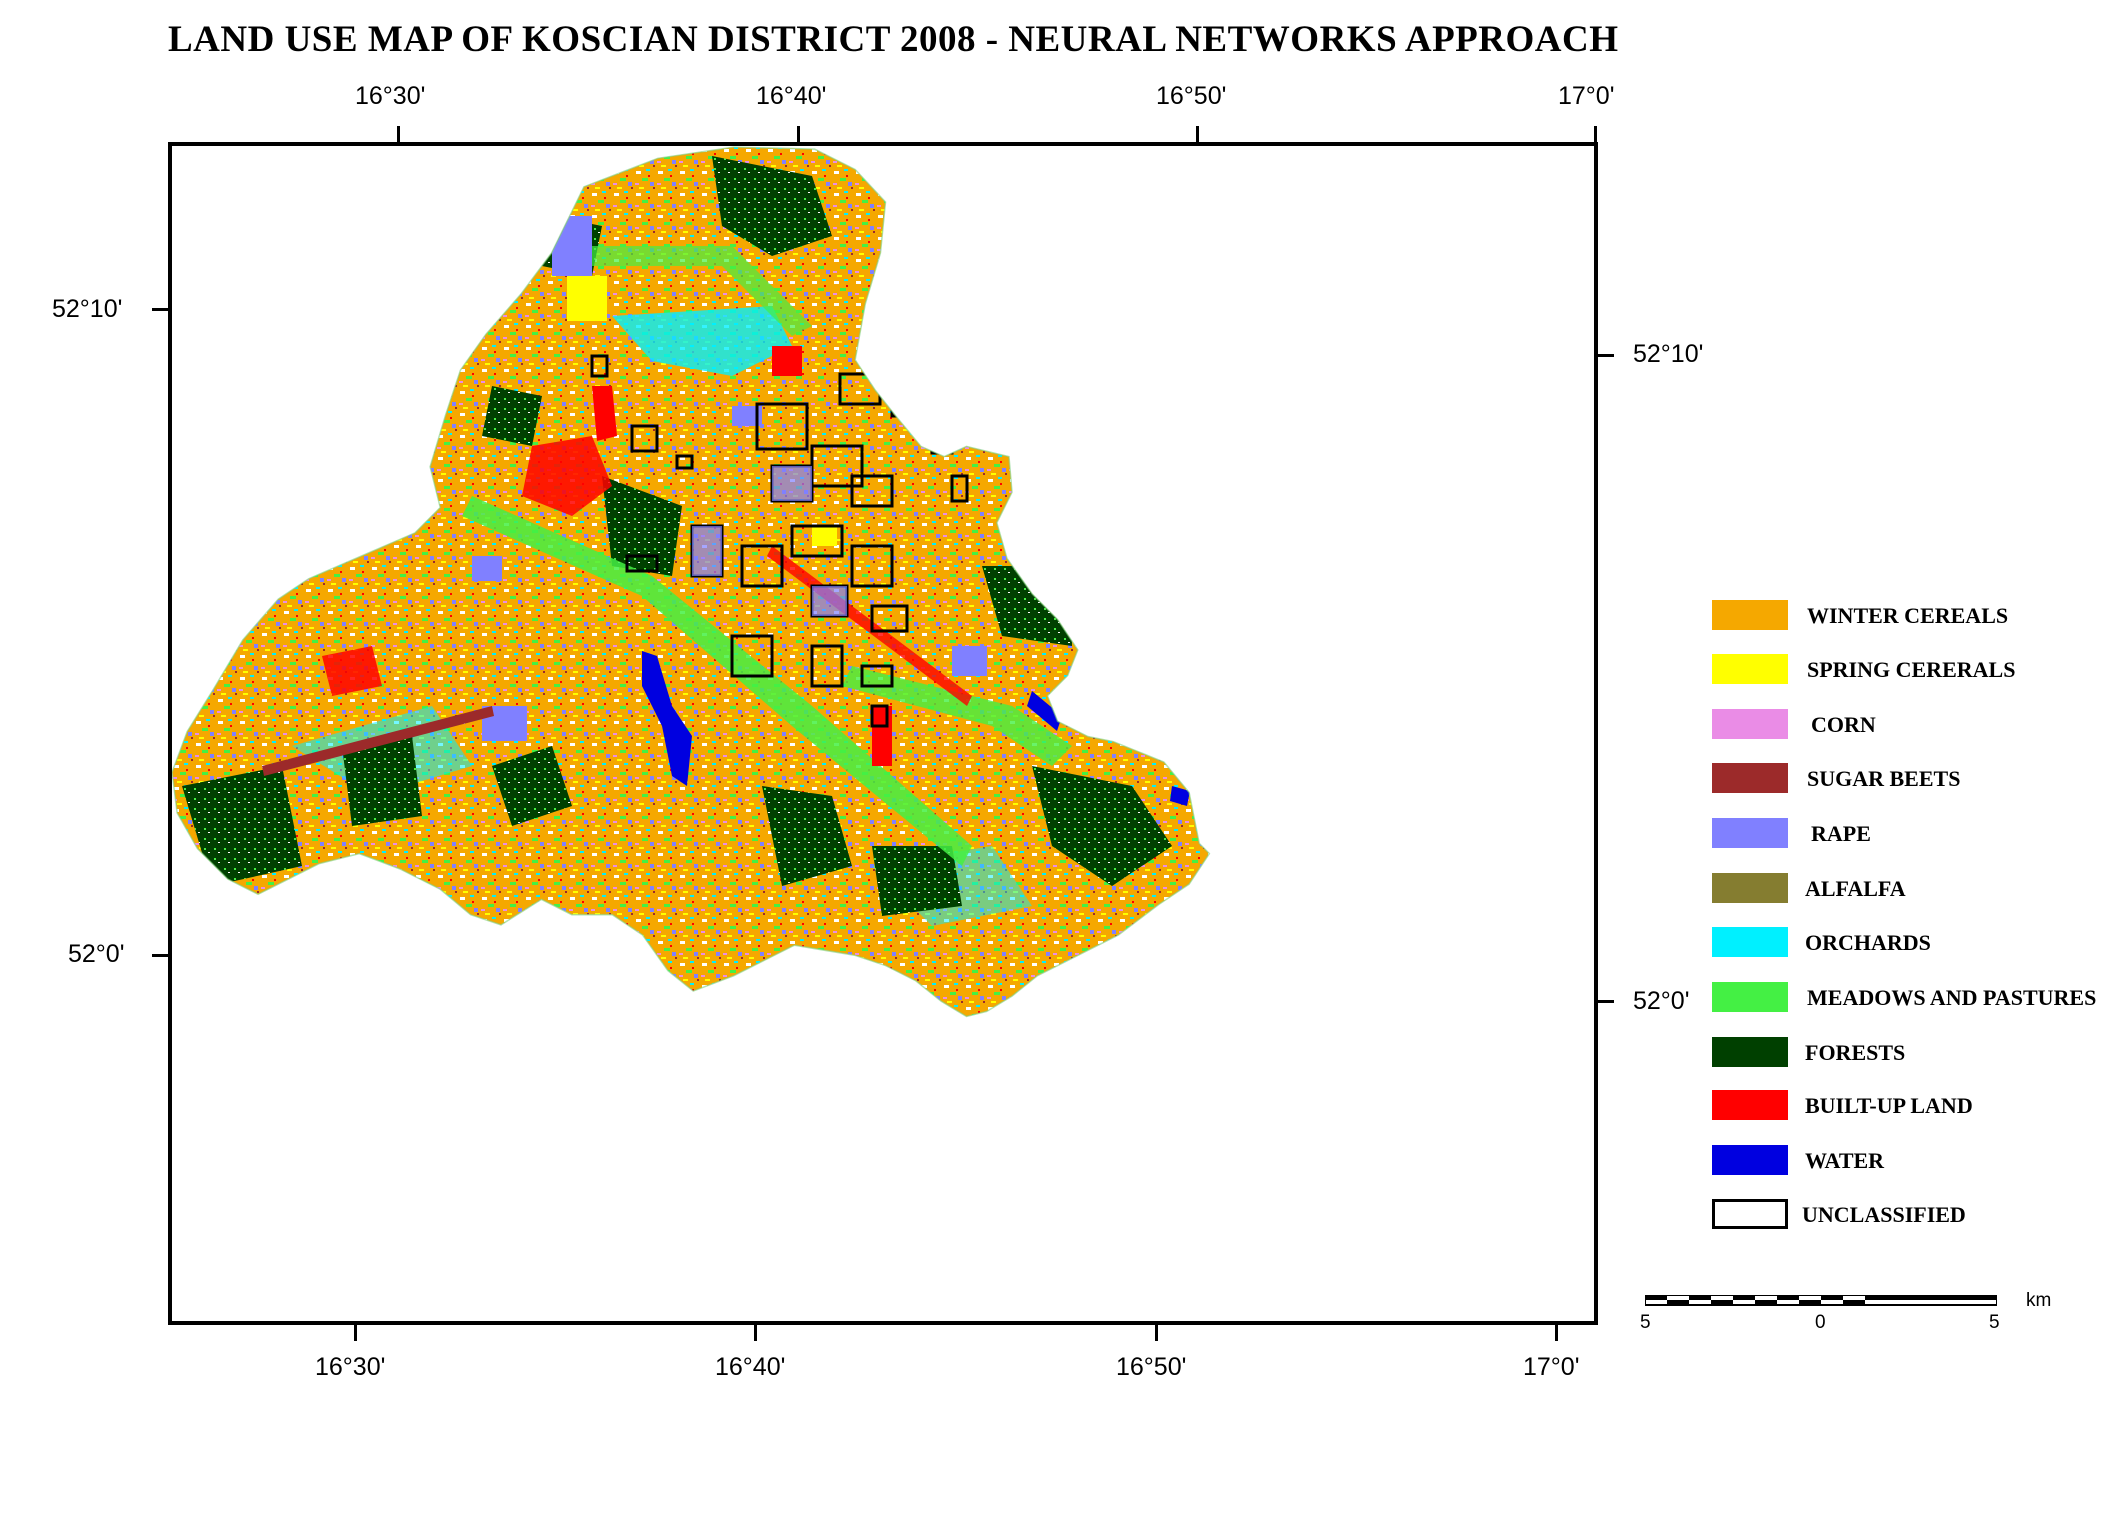 The width and height of the screenshot is (2128, 1535). Describe the element at coordinates (791, 96) in the screenshot. I see `top-longitude-label: 16°40'` at that location.